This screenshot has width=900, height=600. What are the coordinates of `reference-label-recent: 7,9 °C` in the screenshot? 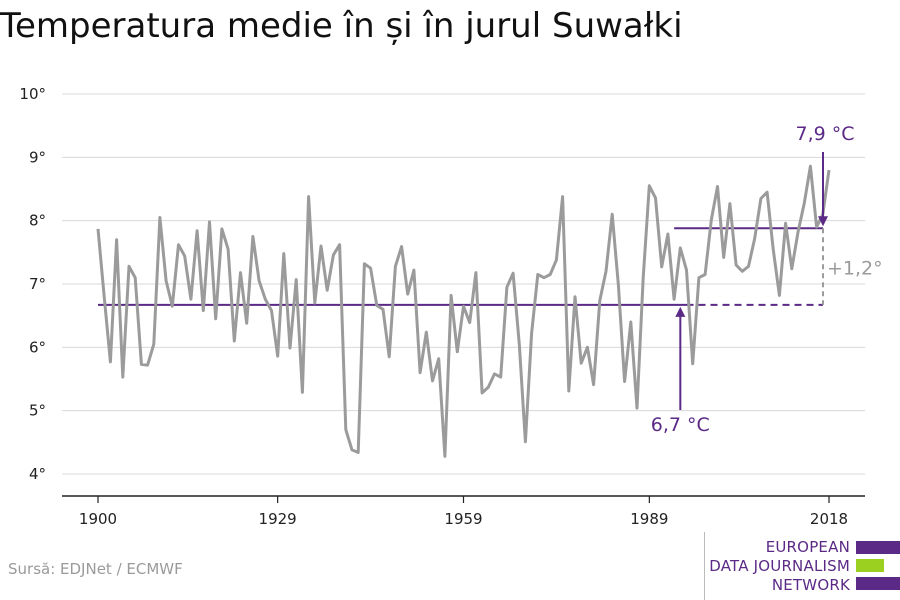 It's located at (824, 134).